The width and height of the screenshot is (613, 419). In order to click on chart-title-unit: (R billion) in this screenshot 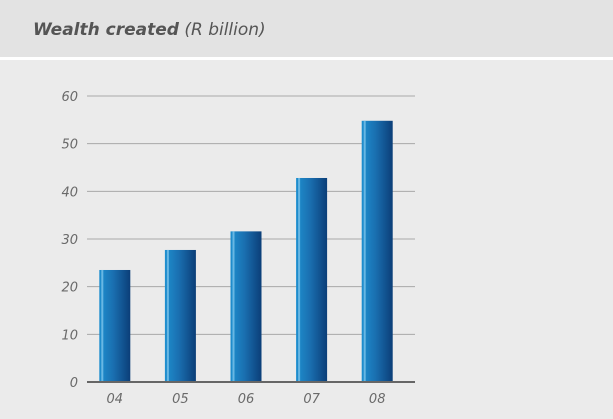, I will do `click(225, 30)`.